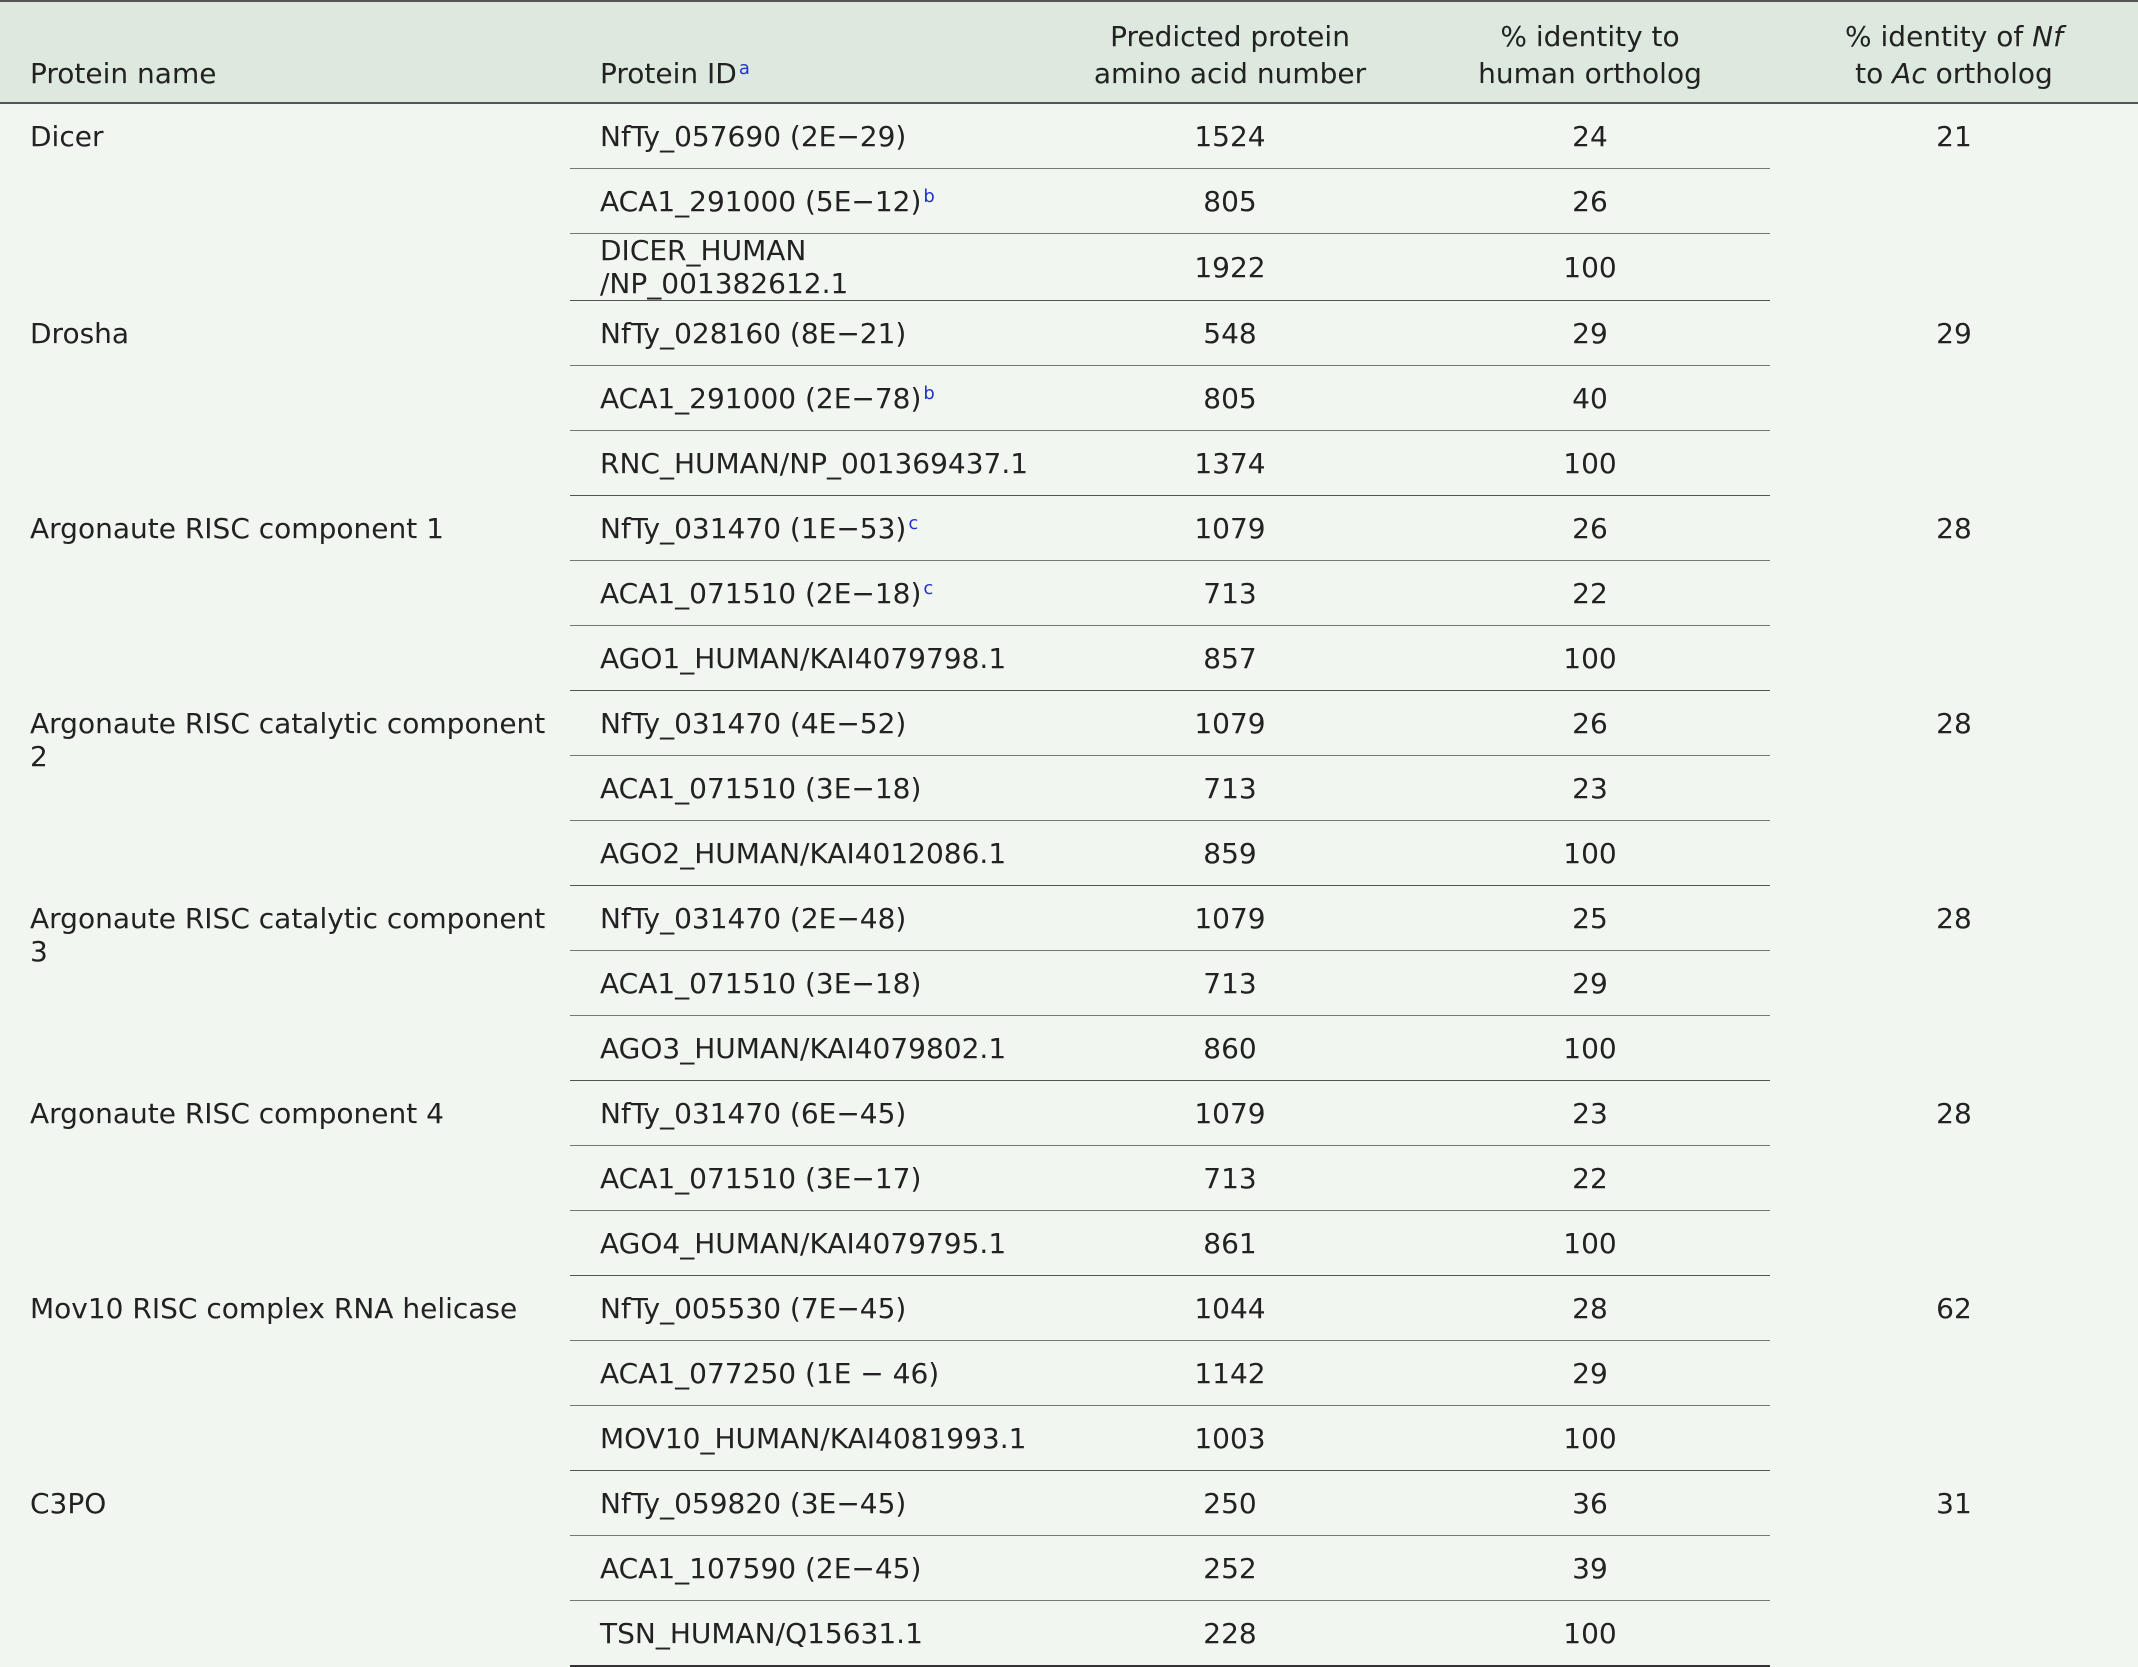  Describe the element at coordinates (1954, 1503) in the screenshot. I see `nf-ac-identity-cell: 31` at that location.